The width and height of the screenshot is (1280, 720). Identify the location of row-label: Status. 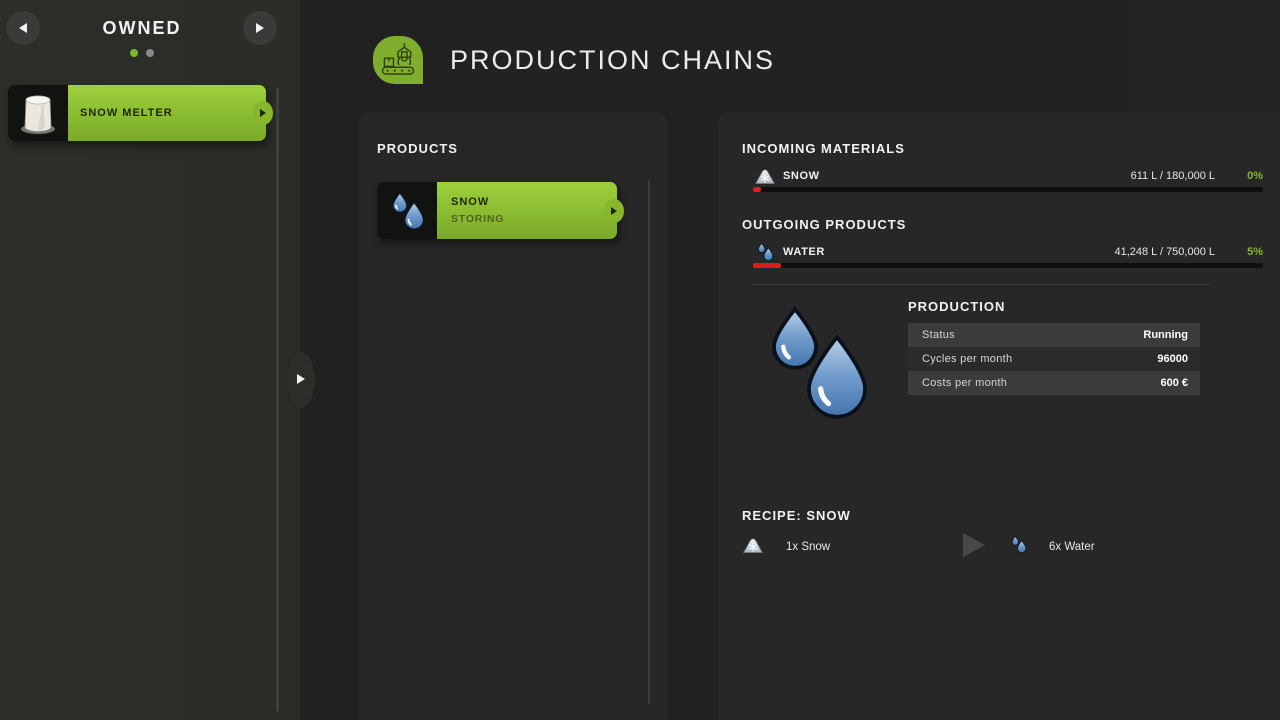
(938, 335).